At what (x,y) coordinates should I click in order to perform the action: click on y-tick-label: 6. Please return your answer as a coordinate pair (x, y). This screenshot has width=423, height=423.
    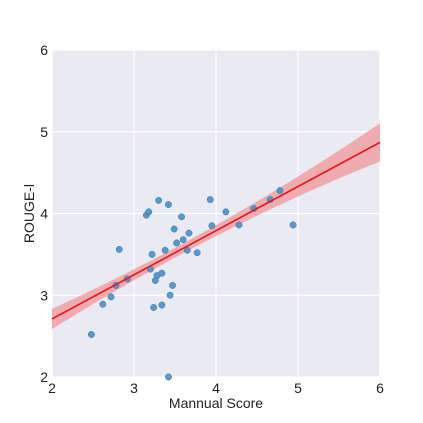
    Looking at the image, I should click on (44, 50).